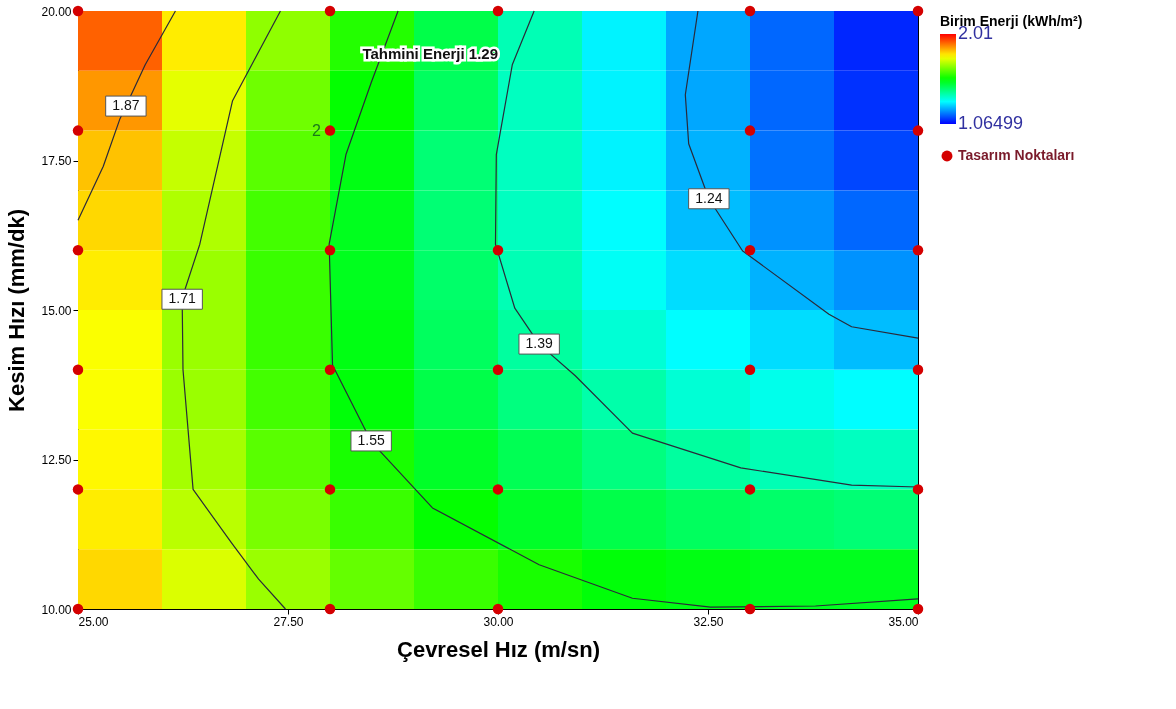 The image size is (1176, 709). Describe the element at coordinates (288, 621) in the screenshot. I see `x-tick-label: 27.50` at that location.